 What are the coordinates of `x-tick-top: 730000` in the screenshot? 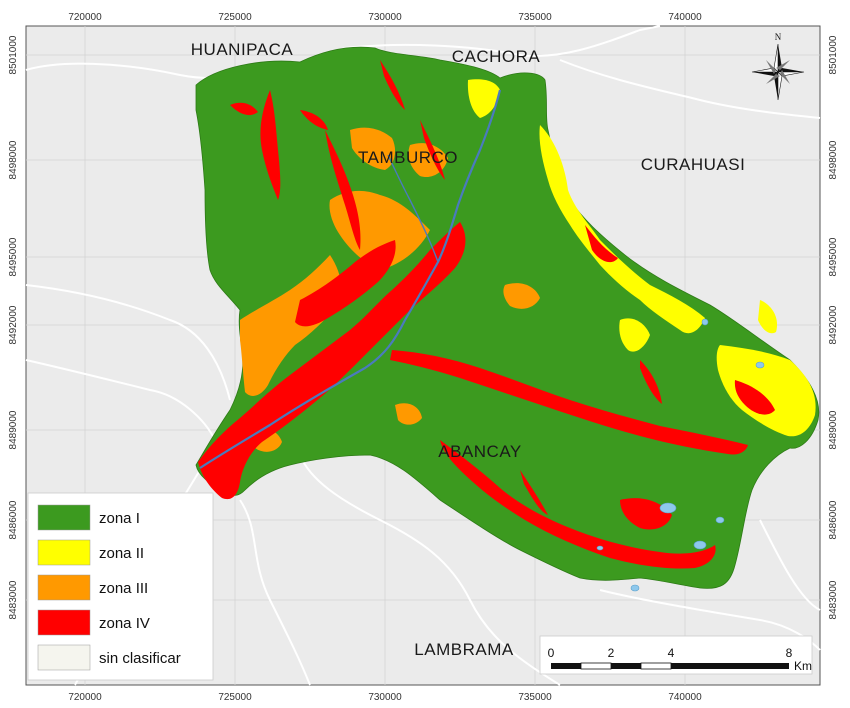 It's located at (385, 17).